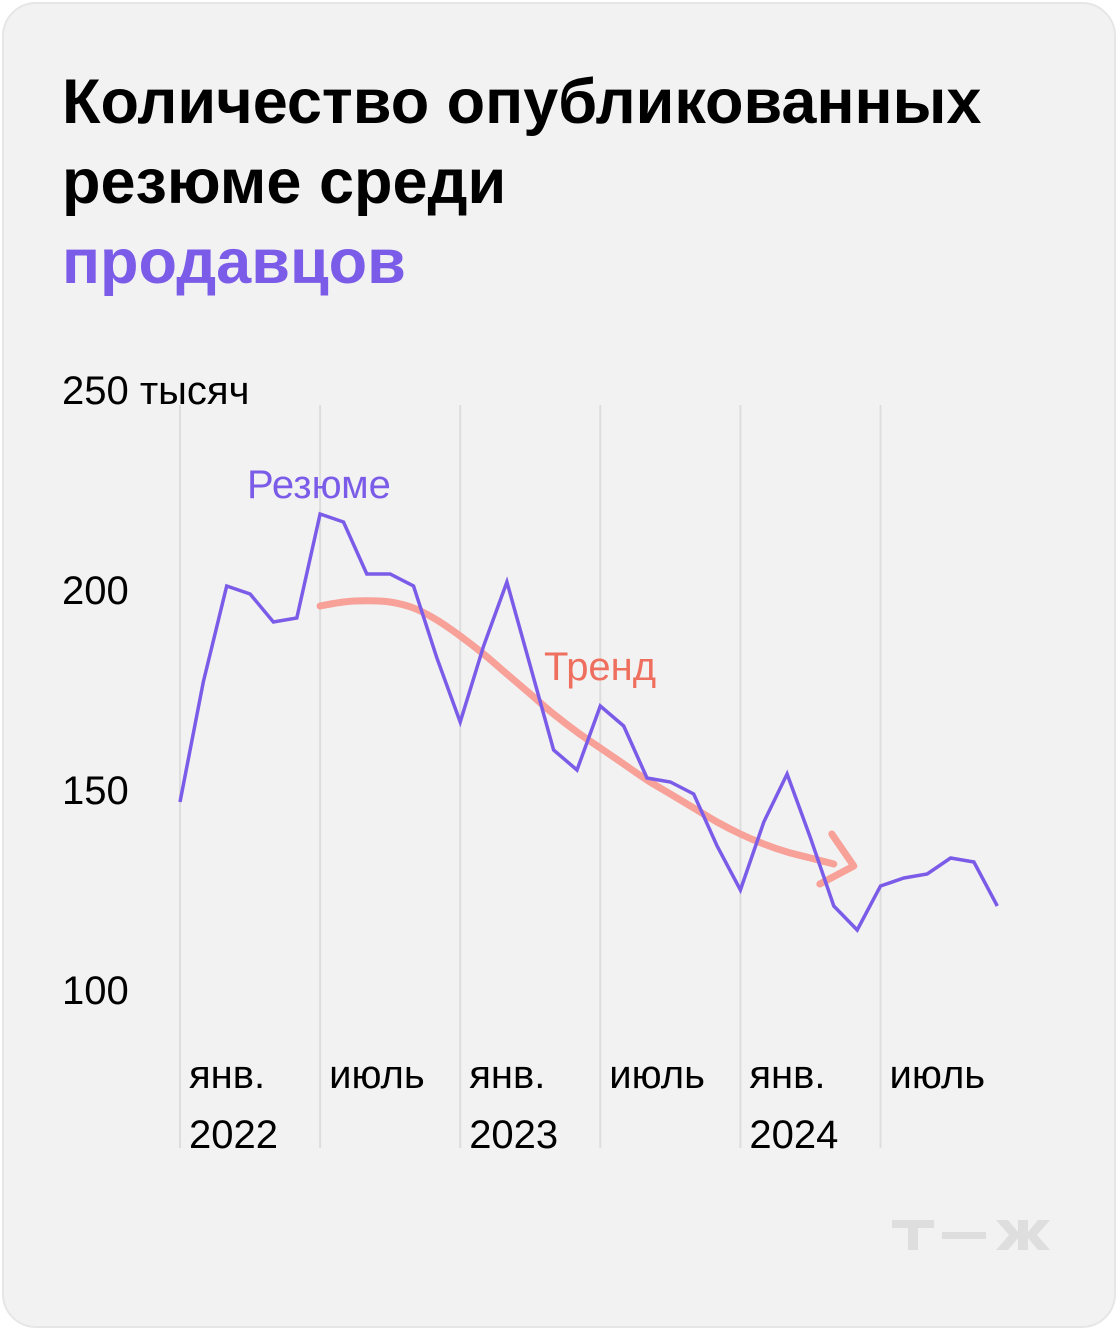  I want to click on x-tick-label-5: июль, so click(938, 1075).